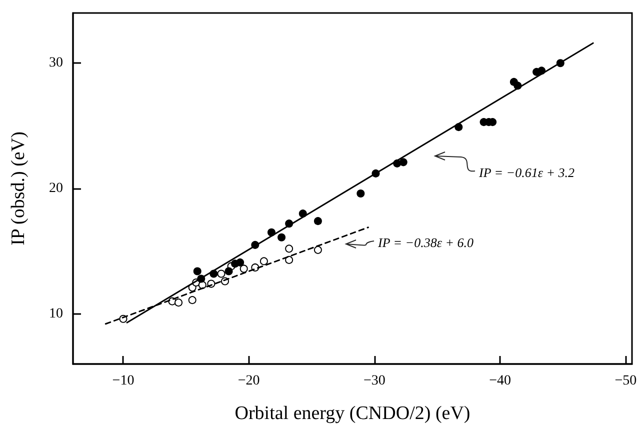 The height and width of the screenshot is (425, 637). Describe the element at coordinates (352, 413) in the screenshot. I see `x-axis-title: Orbital energy (CNDO/2) (eV)` at that location.